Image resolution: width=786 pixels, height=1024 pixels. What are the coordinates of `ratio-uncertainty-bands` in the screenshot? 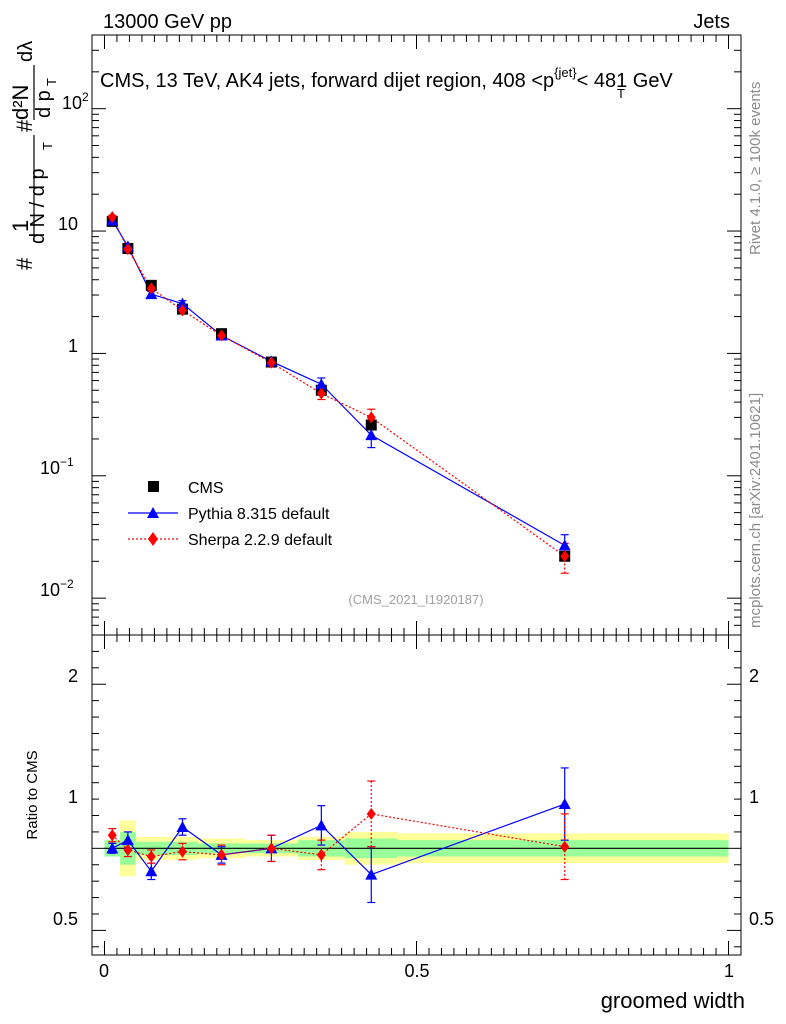 It's located at (416, 848).